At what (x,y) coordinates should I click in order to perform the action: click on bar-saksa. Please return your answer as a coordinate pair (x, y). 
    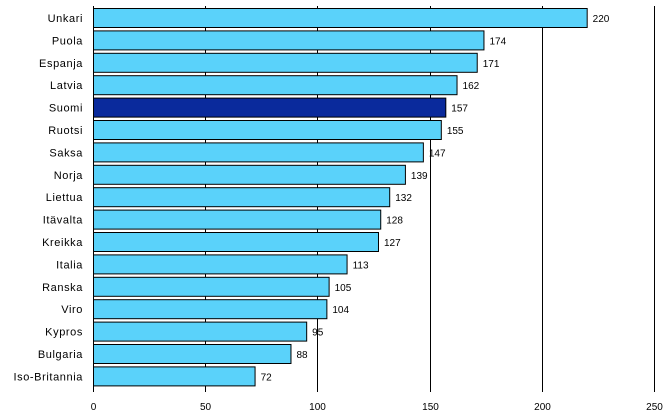
    Looking at the image, I should click on (258, 152).